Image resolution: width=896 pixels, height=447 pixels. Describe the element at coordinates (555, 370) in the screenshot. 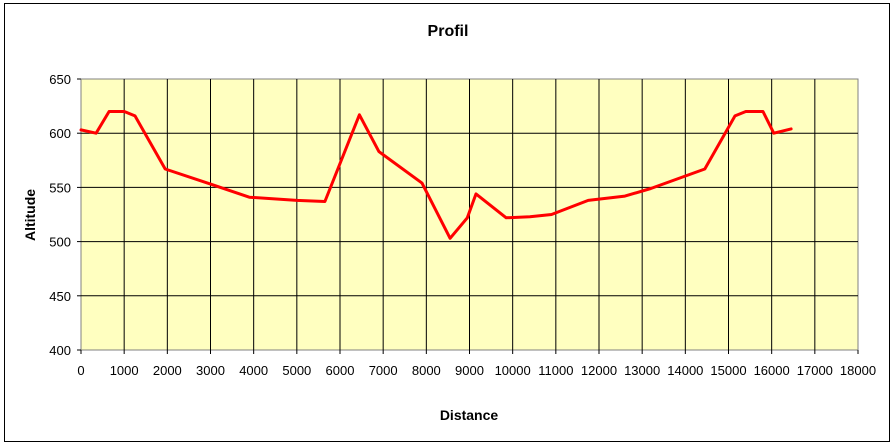

I see `x-tick-label: 11000` at that location.